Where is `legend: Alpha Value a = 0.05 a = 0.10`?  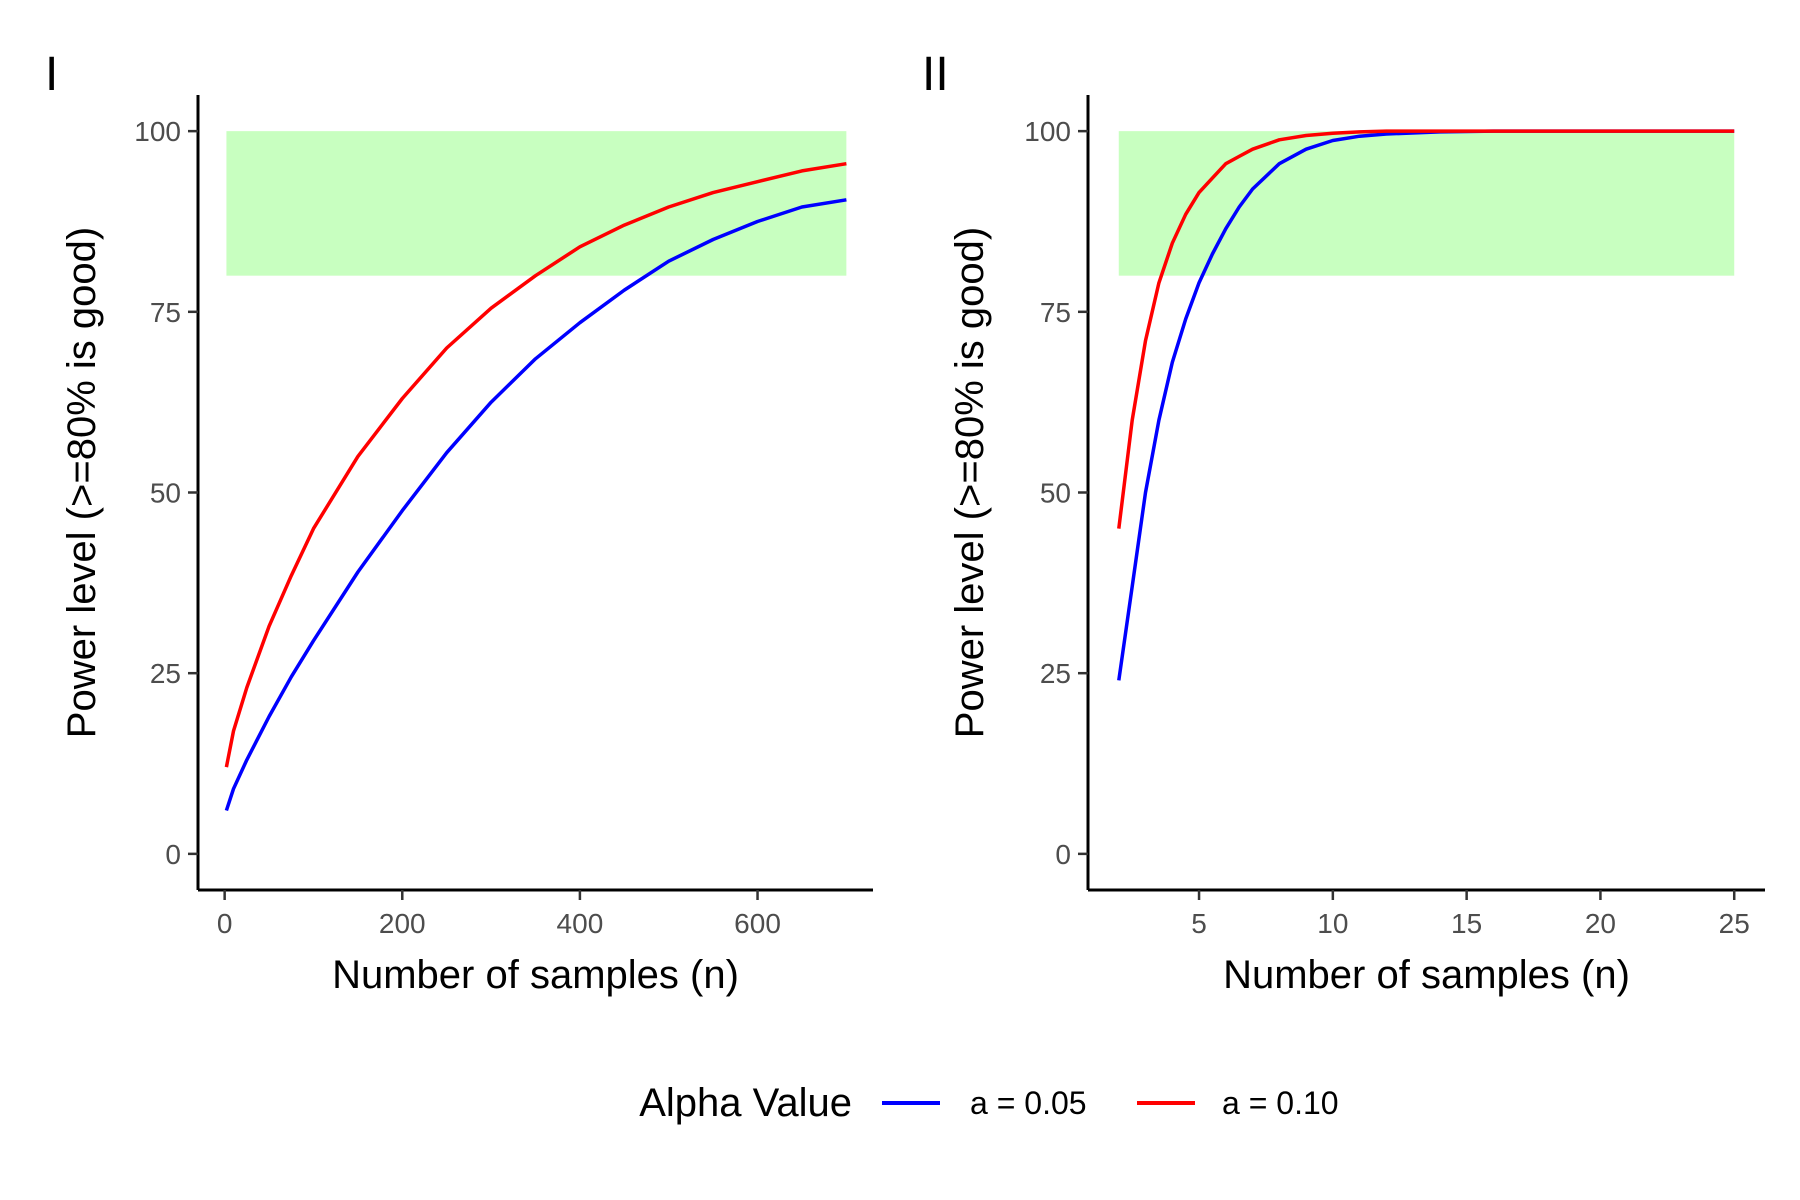 legend: Alpha Value a = 0.05 a = 0.10 is located at coordinates (988, 1103).